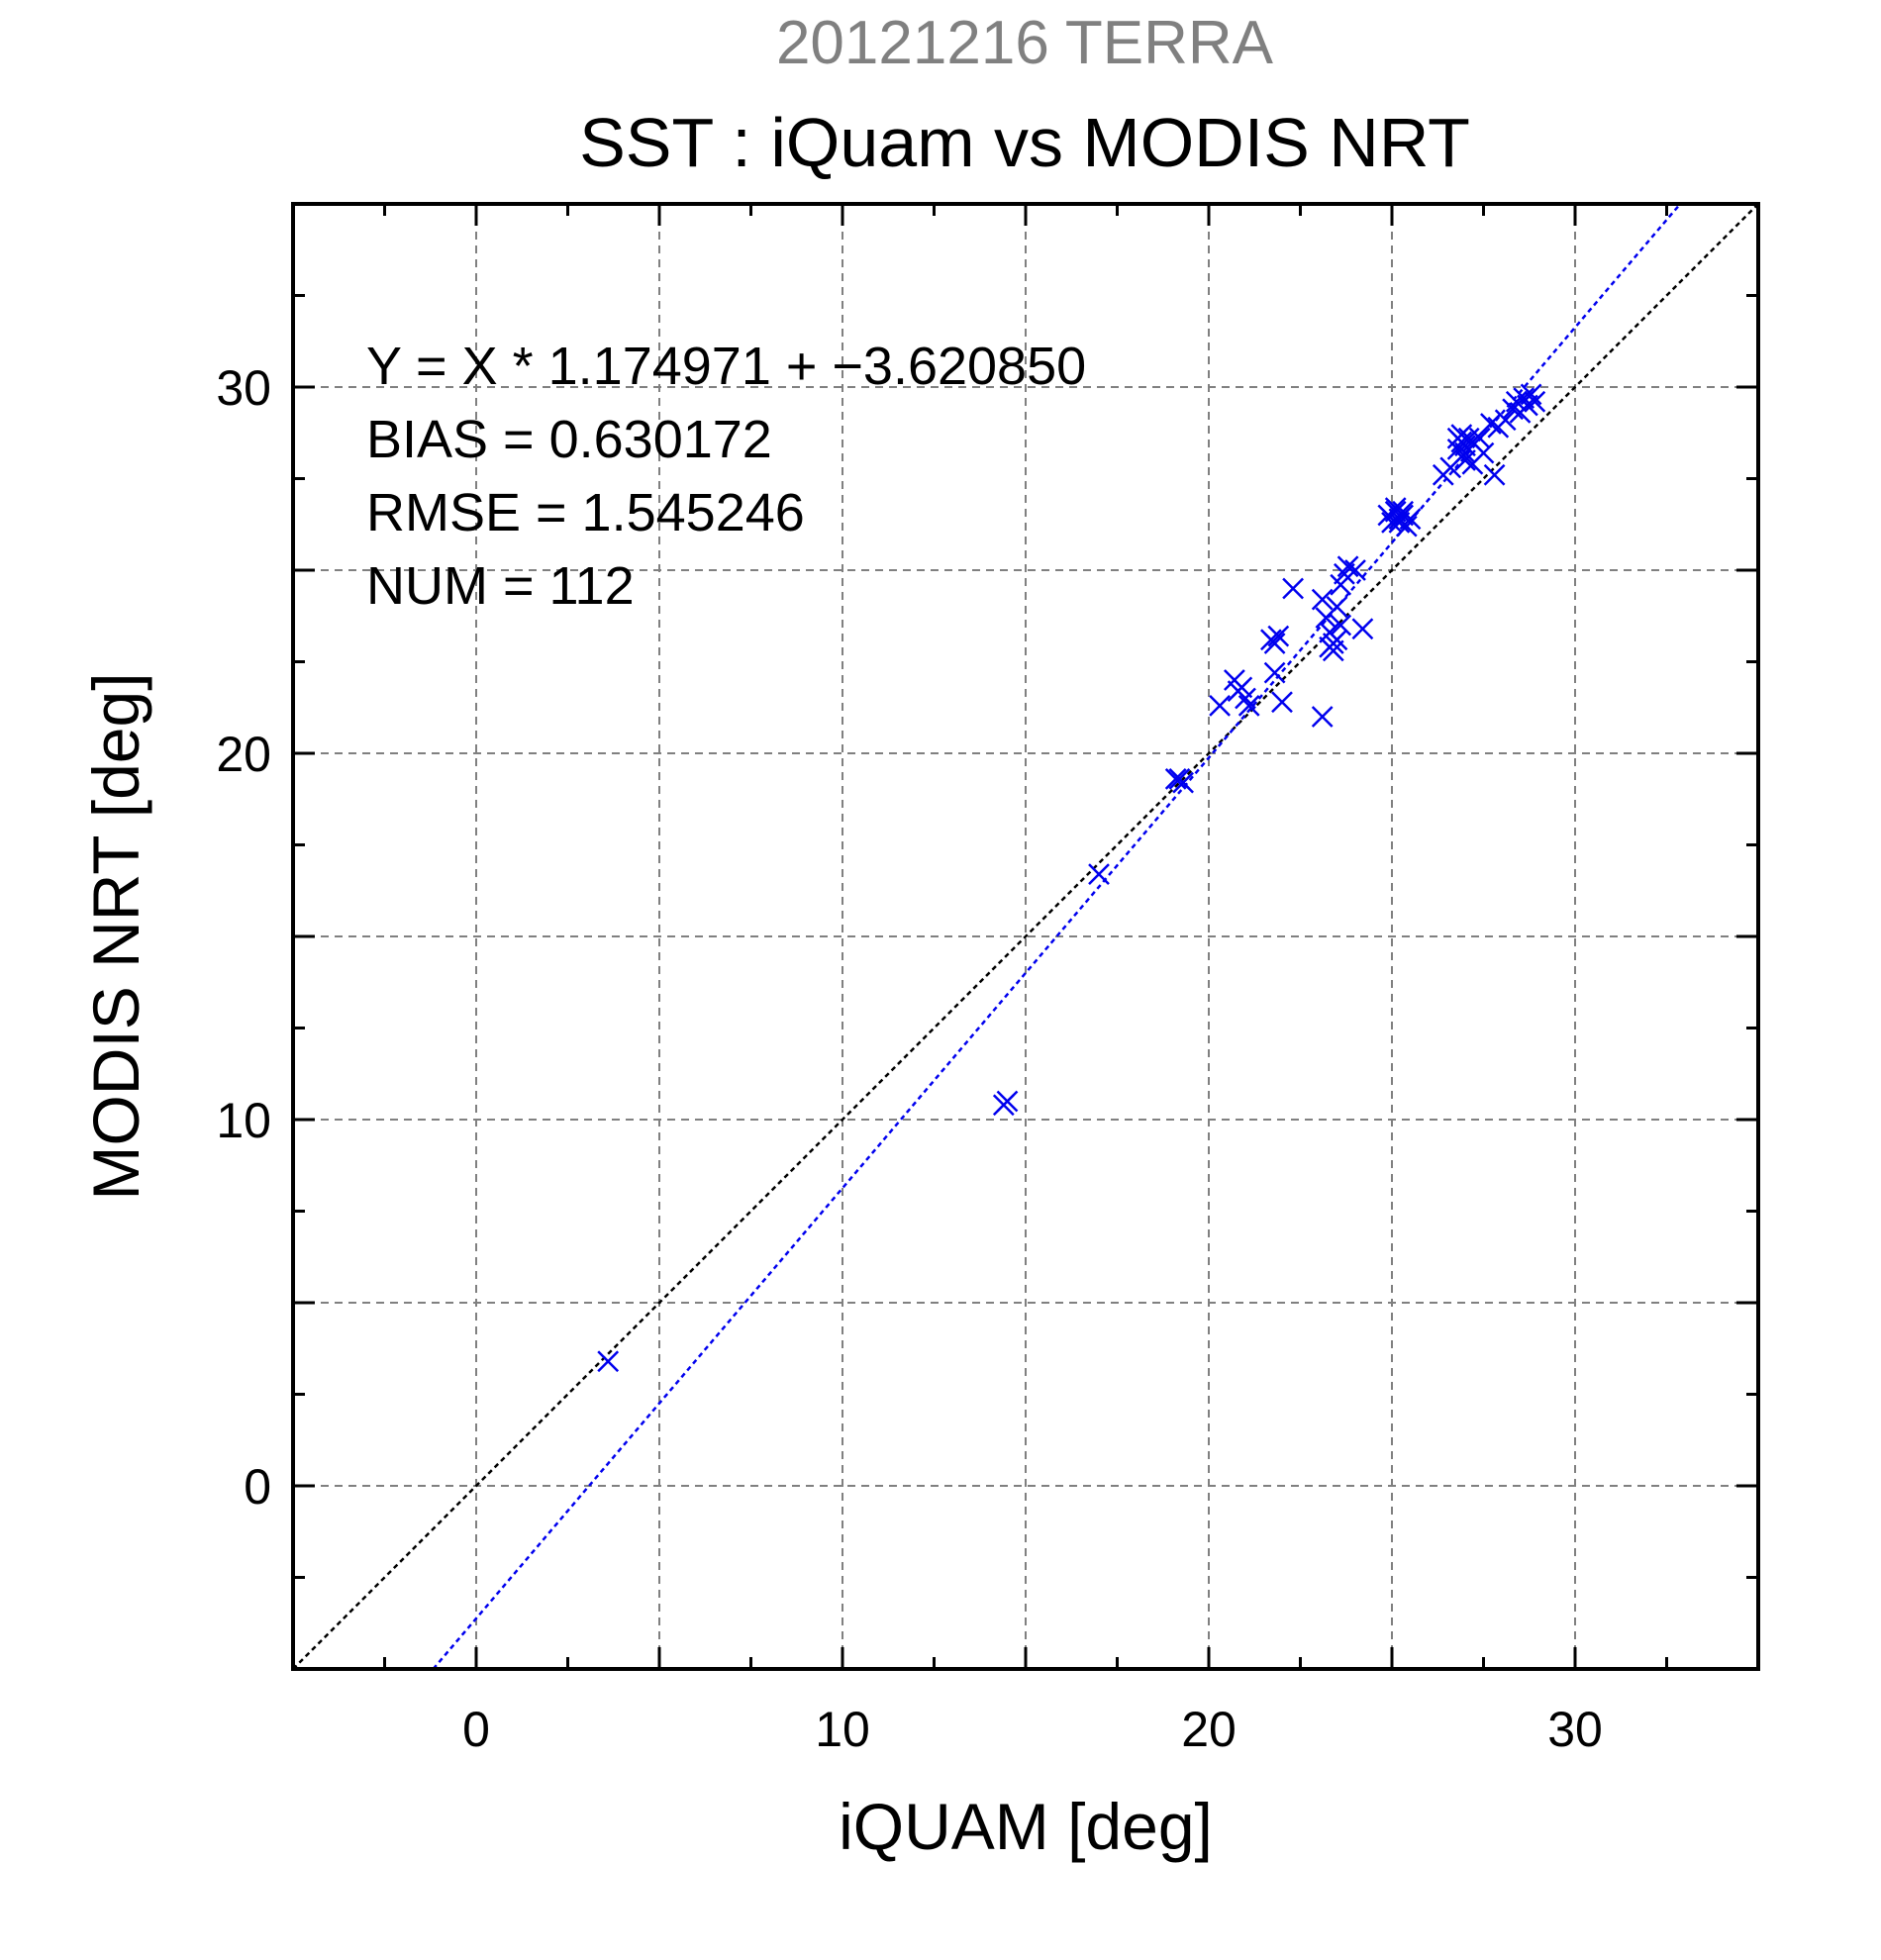 This screenshot has height=1960, width=1881. I want to click on y-tick-label: 10, so click(244, 1120).